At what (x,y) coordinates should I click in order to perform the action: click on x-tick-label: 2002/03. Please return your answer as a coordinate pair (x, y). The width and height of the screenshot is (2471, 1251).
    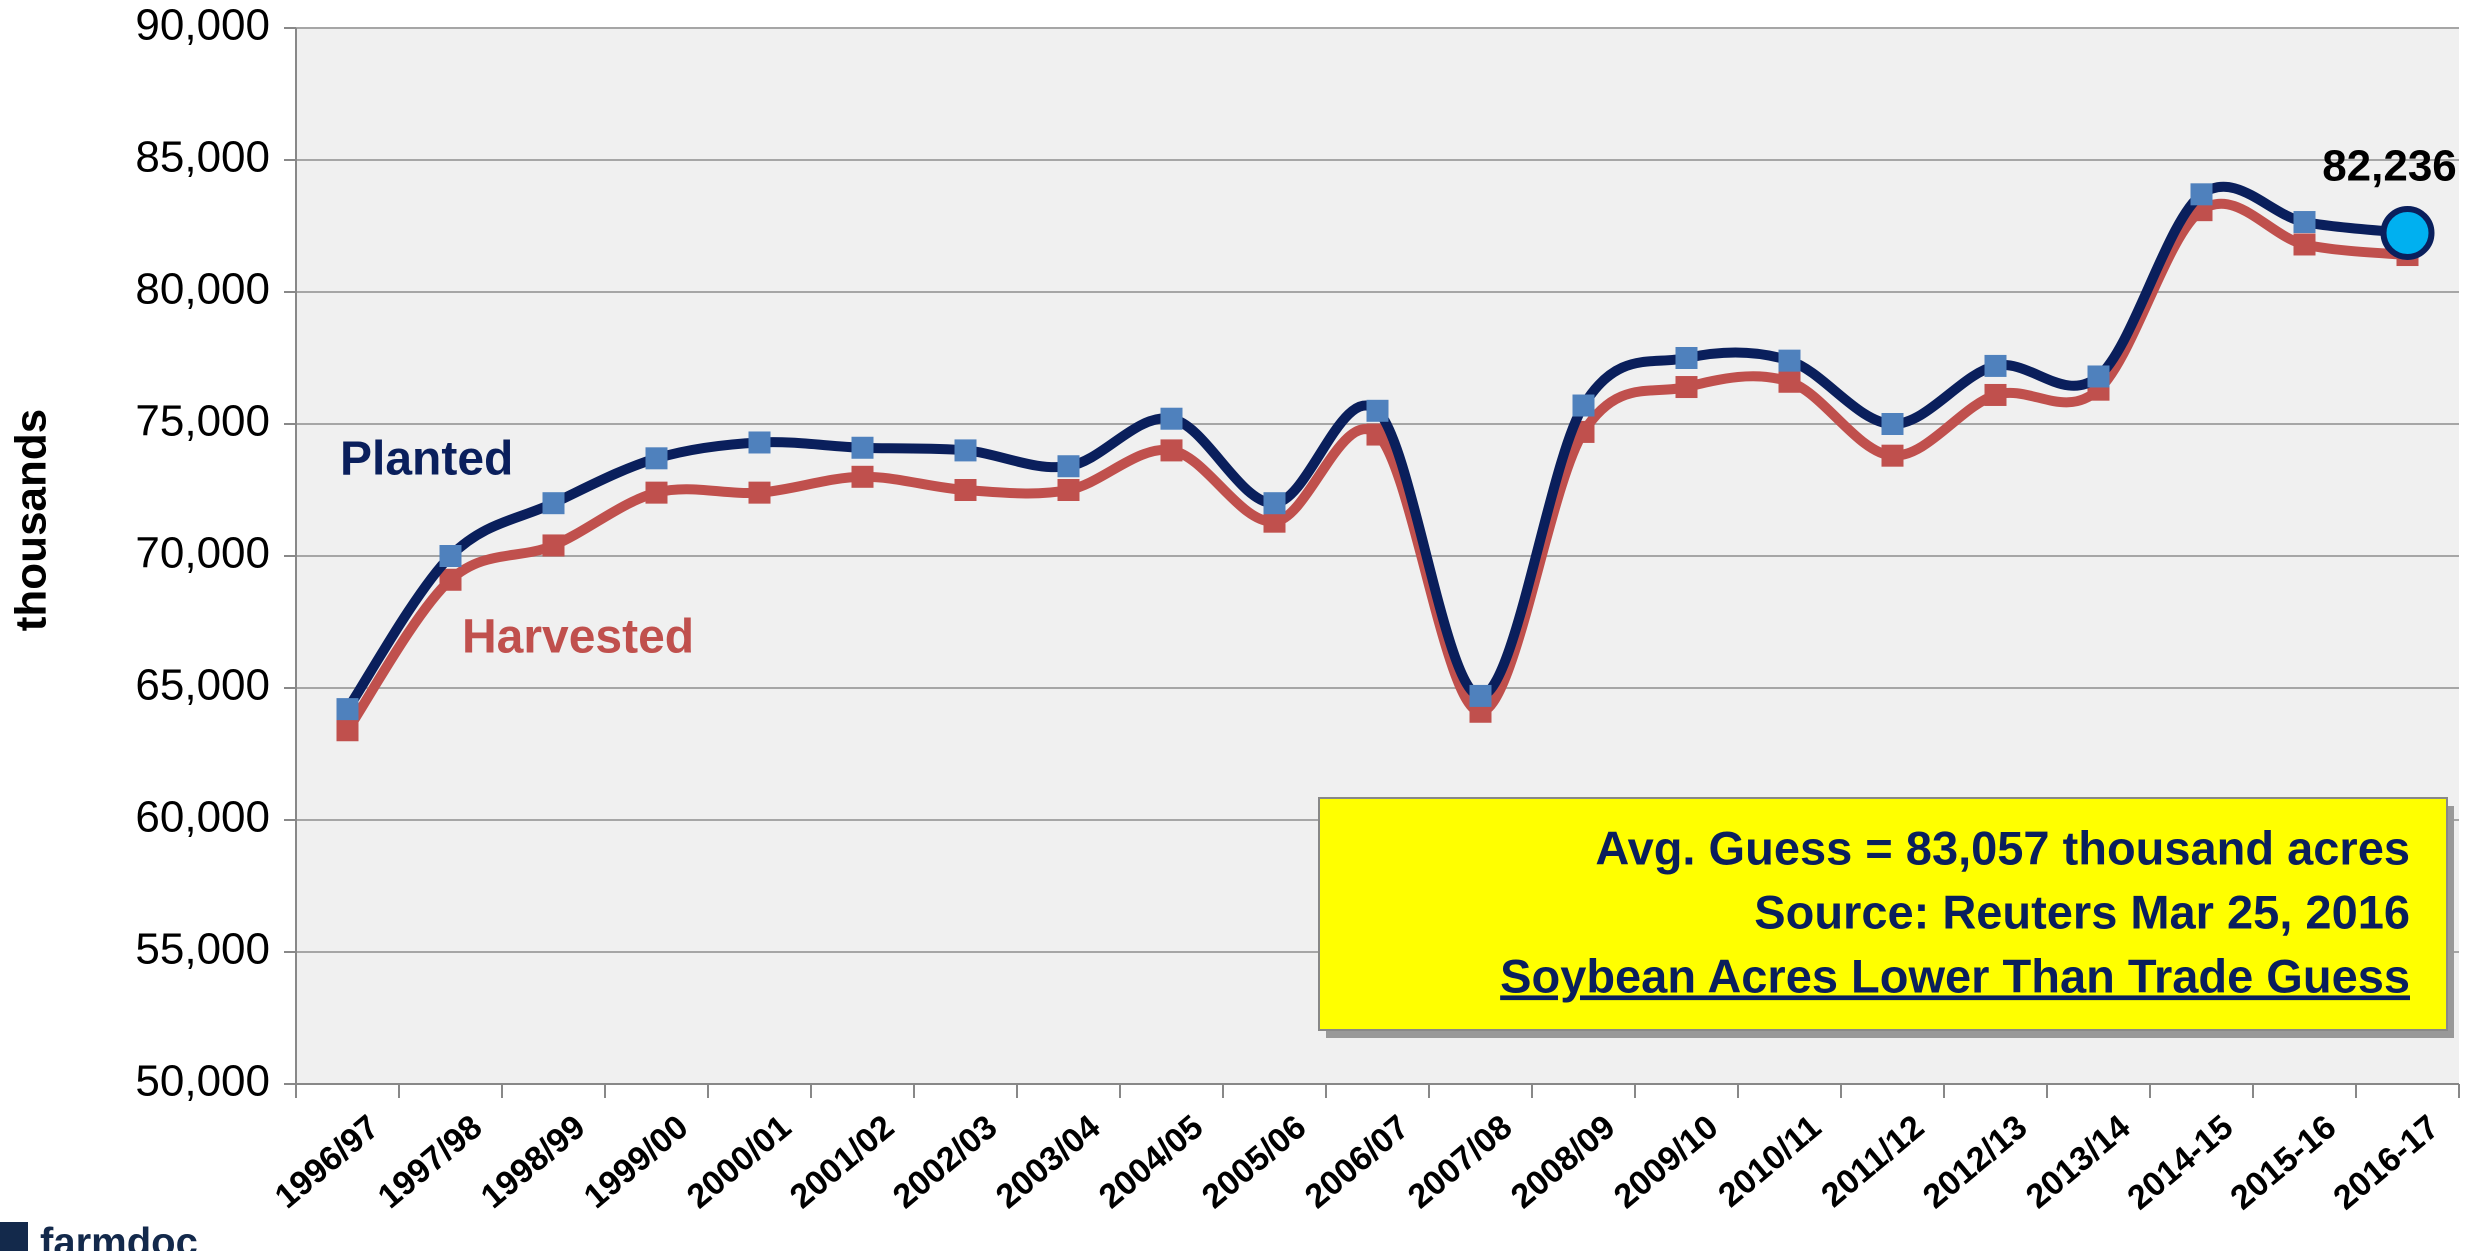
    Looking at the image, I should click on (945, 1162).